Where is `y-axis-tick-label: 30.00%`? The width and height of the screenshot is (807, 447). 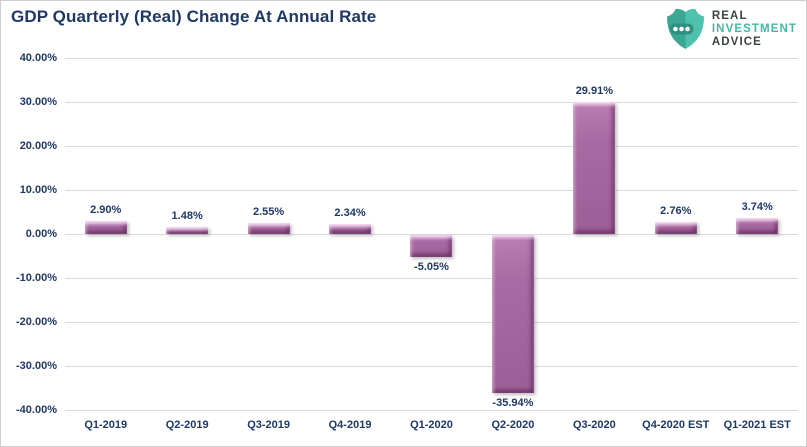 y-axis-tick-label: 30.00% is located at coordinates (38, 102).